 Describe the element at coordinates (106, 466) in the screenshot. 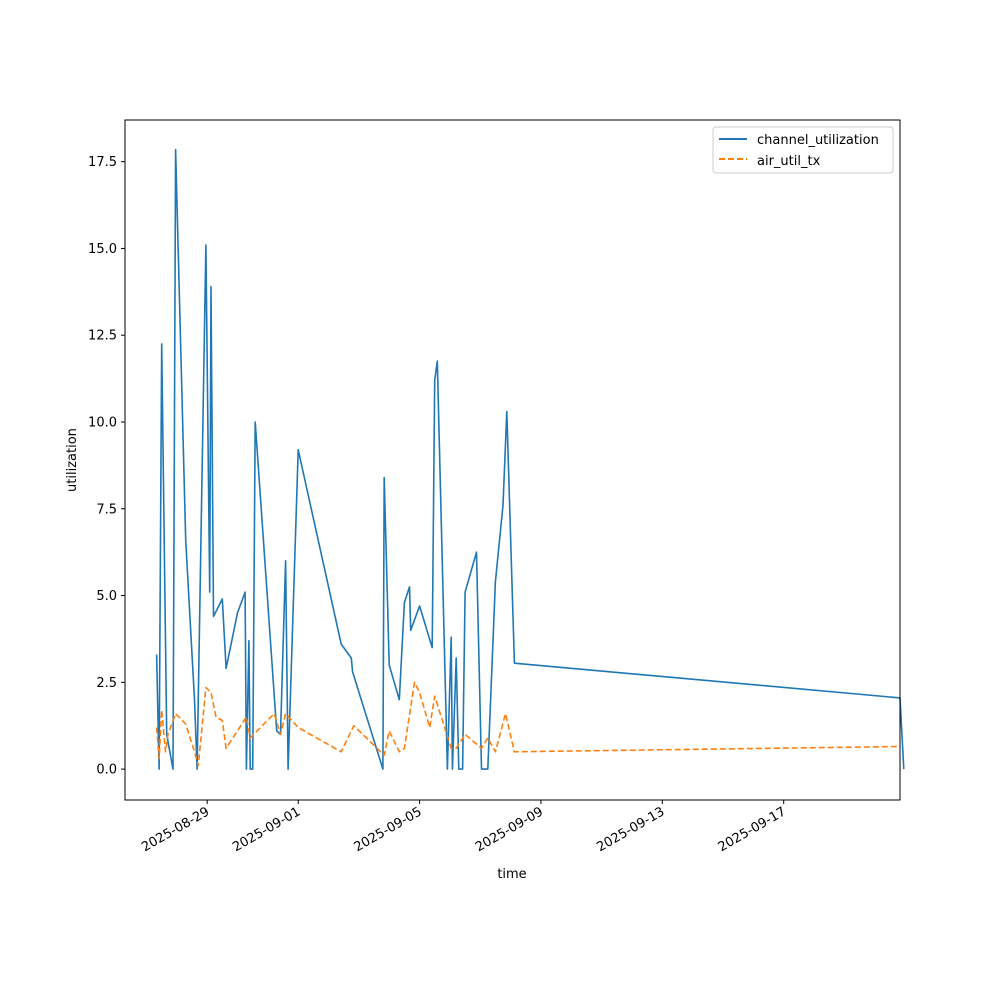

I see `y-axis: 0.0 2.5 5.0 7.5 10.0 12.5 15.0 17.5` at that location.